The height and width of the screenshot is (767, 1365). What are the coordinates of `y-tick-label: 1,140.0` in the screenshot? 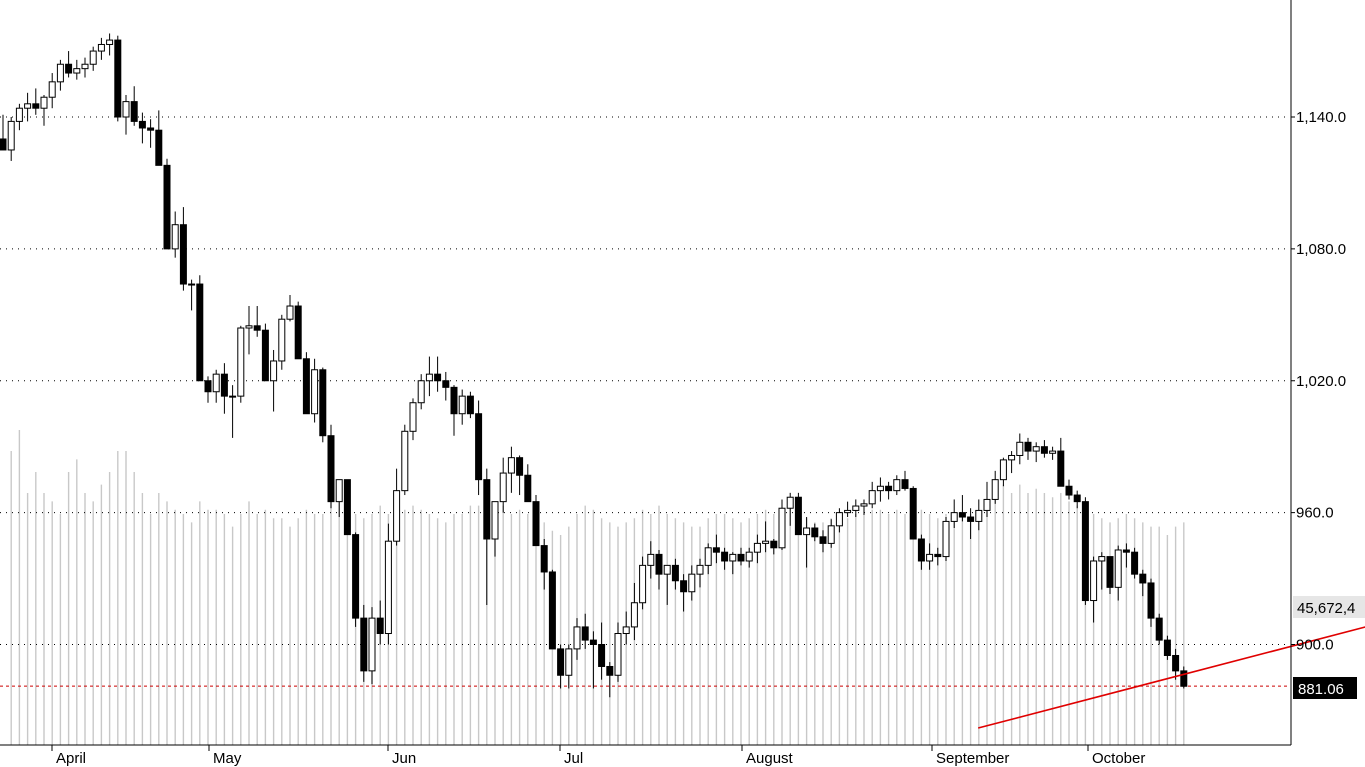 It's located at (1321, 117).